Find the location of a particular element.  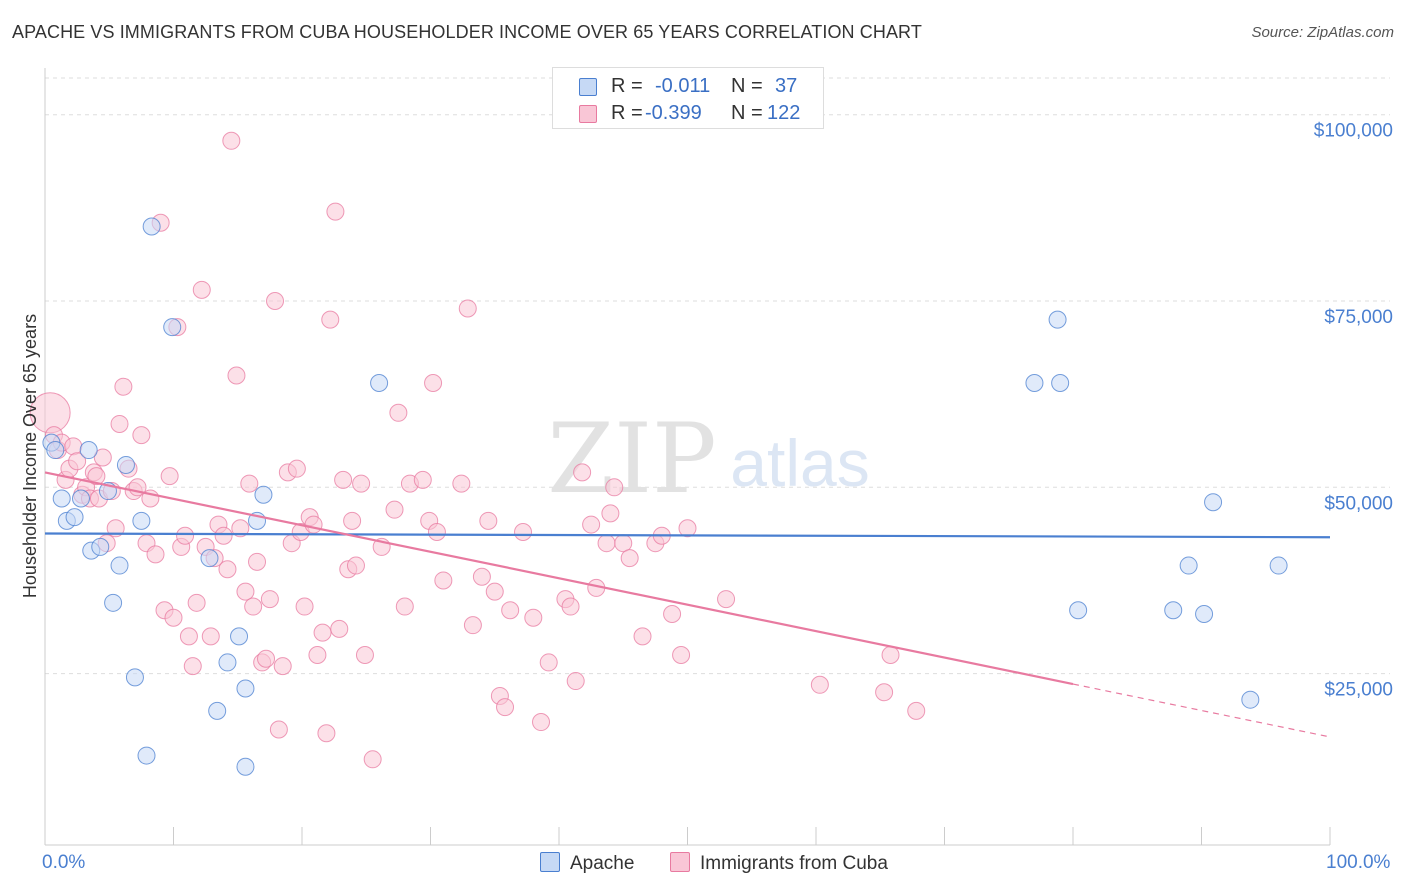

cuba-n-label: N = is located at coordinates (747, 113).